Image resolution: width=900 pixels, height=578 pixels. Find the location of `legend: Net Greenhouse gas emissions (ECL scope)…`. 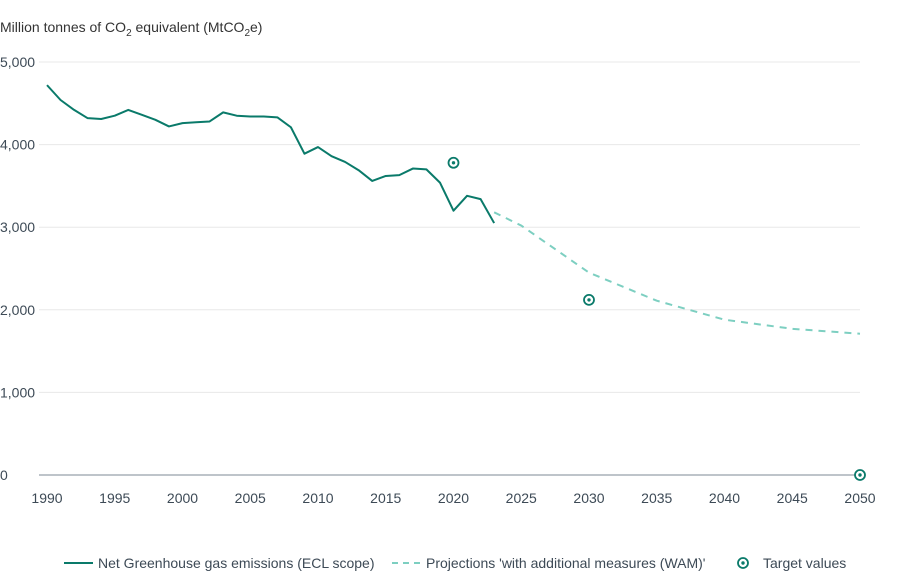

legend: Net Greenhouse gas emissions (ECL scope)… is located at coordinates (455, 563).